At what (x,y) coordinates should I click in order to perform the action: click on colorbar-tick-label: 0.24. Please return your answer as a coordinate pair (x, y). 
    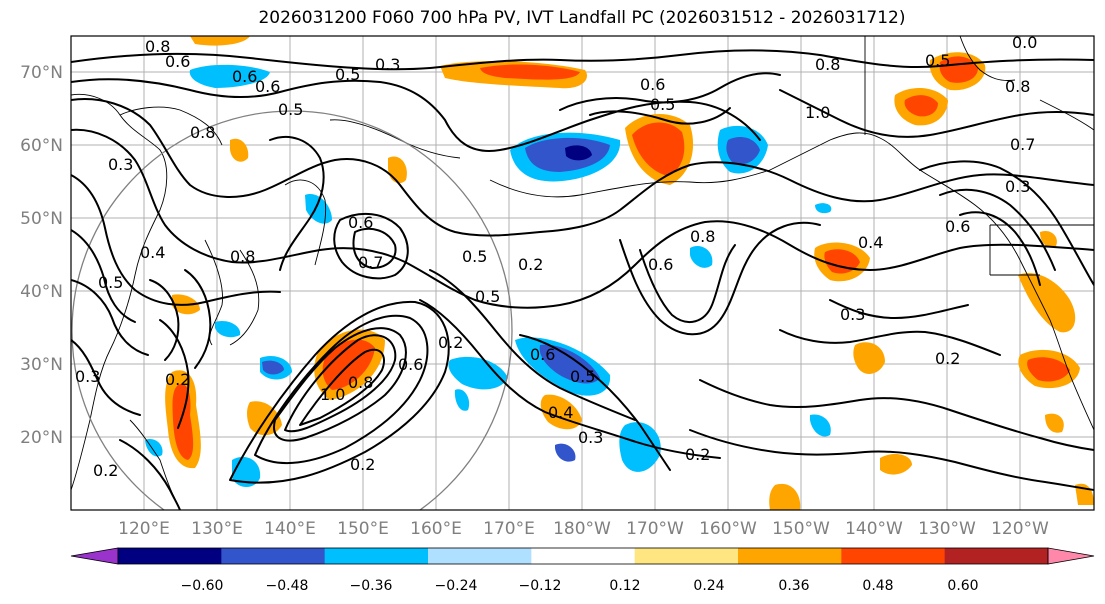
    Looking at the image, I should click on (708, 586).